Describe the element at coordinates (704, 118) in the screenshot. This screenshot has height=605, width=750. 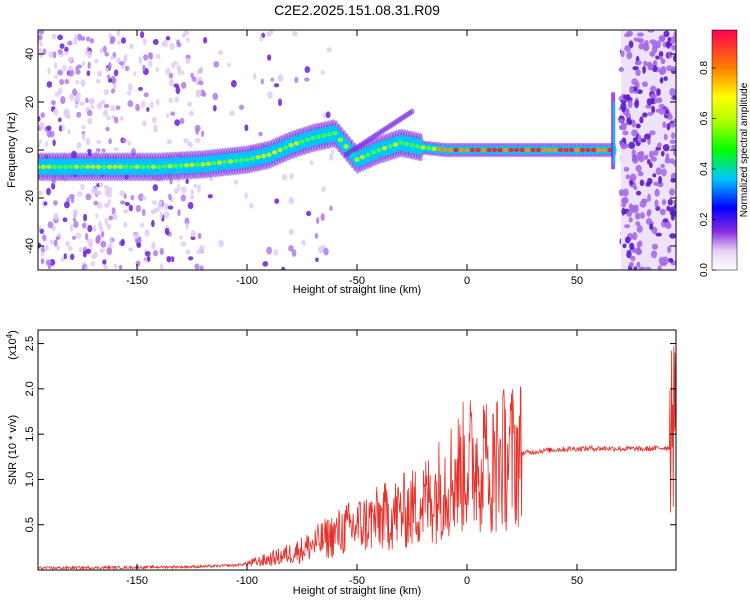
I see `colorbar-tick-label: 0.6` at that location.